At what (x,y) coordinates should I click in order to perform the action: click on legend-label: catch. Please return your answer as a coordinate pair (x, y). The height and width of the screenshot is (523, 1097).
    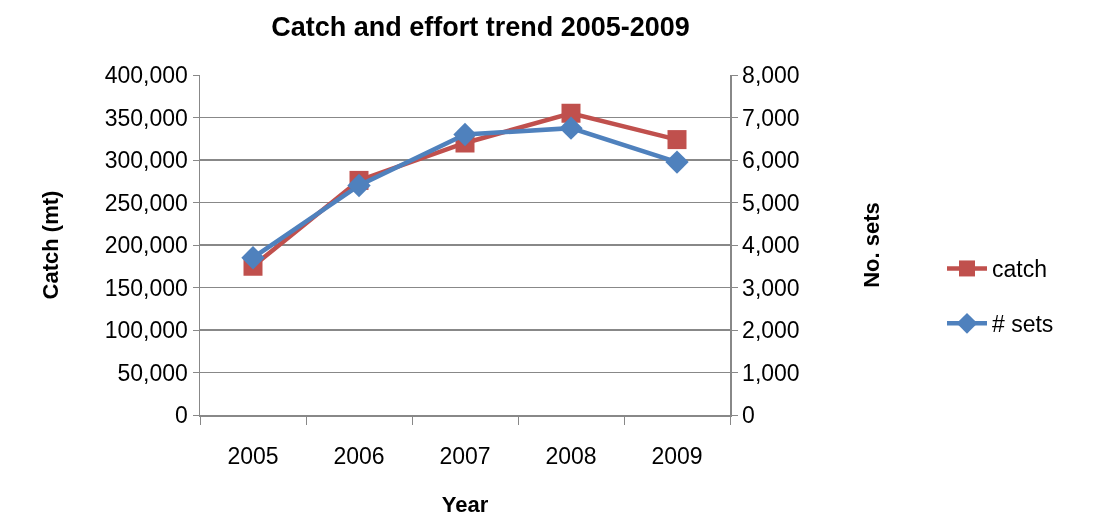
    Looking at the image, I should click on (1019, 269).